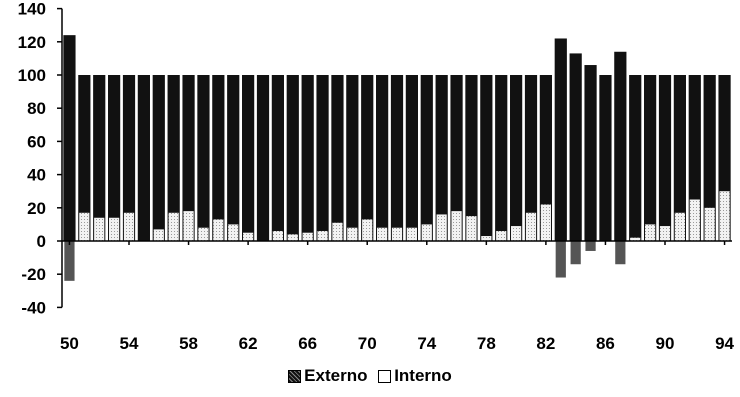 This screenshot has height=397, width=740. Describe the element at coordinates (36, 108) in the screenshot. I see `y-tick-label: 80` at that location.